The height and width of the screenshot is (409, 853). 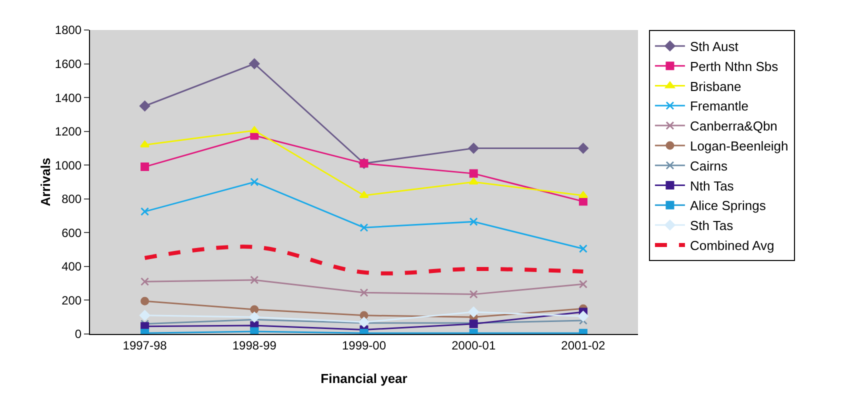 I want to click on legend-label: Perth Nthn Sbs, so click(x=734, y=66).